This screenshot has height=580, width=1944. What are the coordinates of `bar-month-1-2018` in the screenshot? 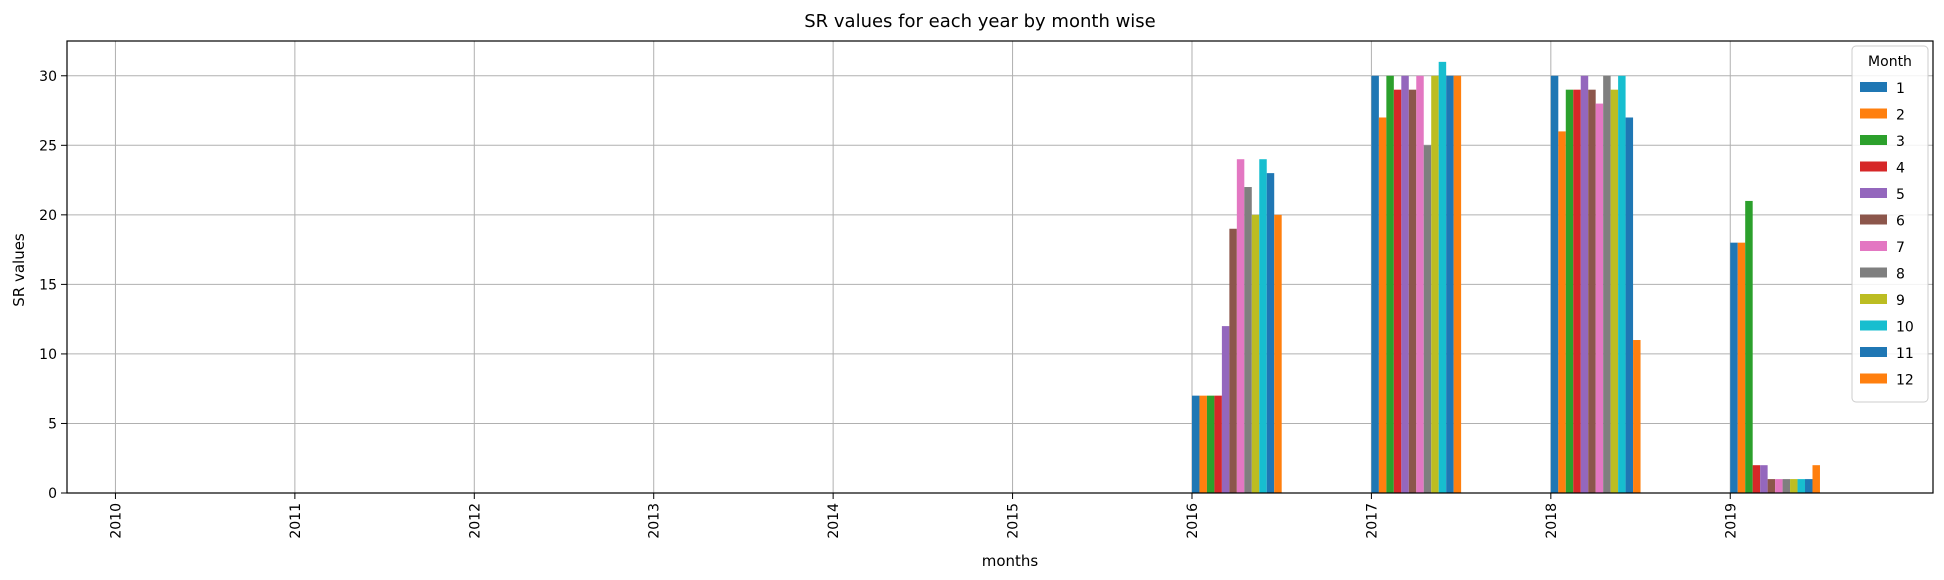 It's located at (1554, 284).